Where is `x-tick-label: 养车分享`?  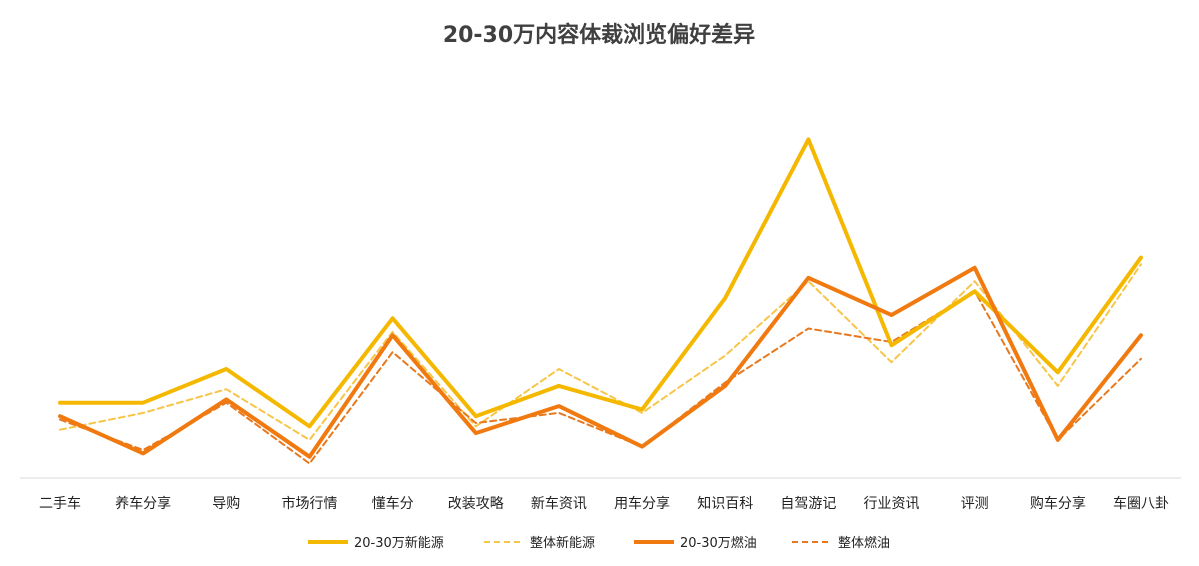 x-tick-label: 养车分享 is located at coordinates (143, 503).